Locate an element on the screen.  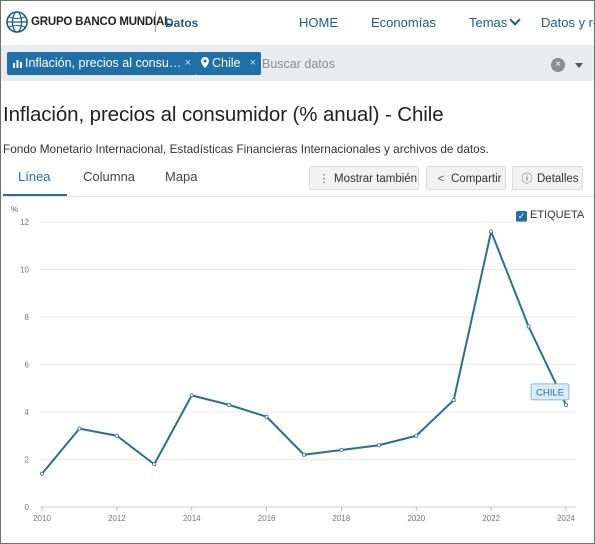
tabs-divider is located at coordinates (297, 196).